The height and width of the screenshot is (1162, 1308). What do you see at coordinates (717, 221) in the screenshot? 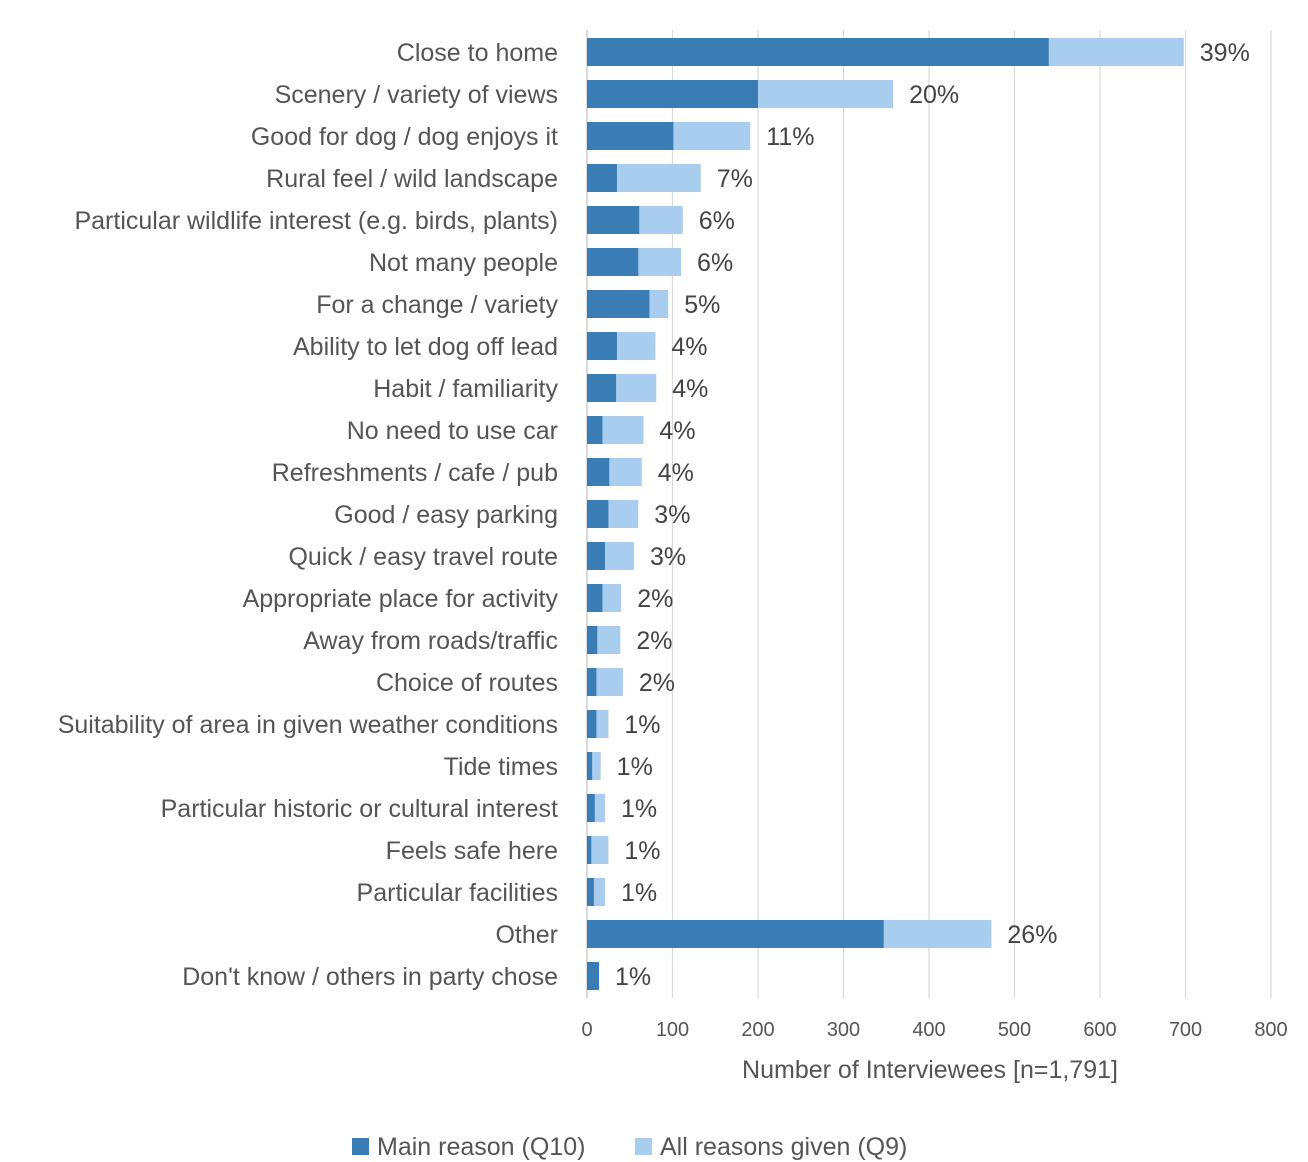
I see `data-label-4: 6%` at bounding box center [717, 221].